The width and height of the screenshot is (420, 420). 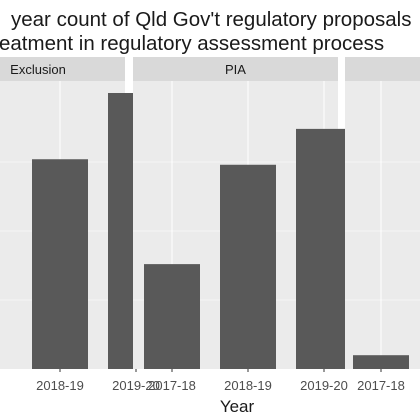 What do you see at coordinates (192, 43) in the screenshot?
I see `chart-title-line-2: eatment in regulatory assessment process` at bounding box center [192, 43].